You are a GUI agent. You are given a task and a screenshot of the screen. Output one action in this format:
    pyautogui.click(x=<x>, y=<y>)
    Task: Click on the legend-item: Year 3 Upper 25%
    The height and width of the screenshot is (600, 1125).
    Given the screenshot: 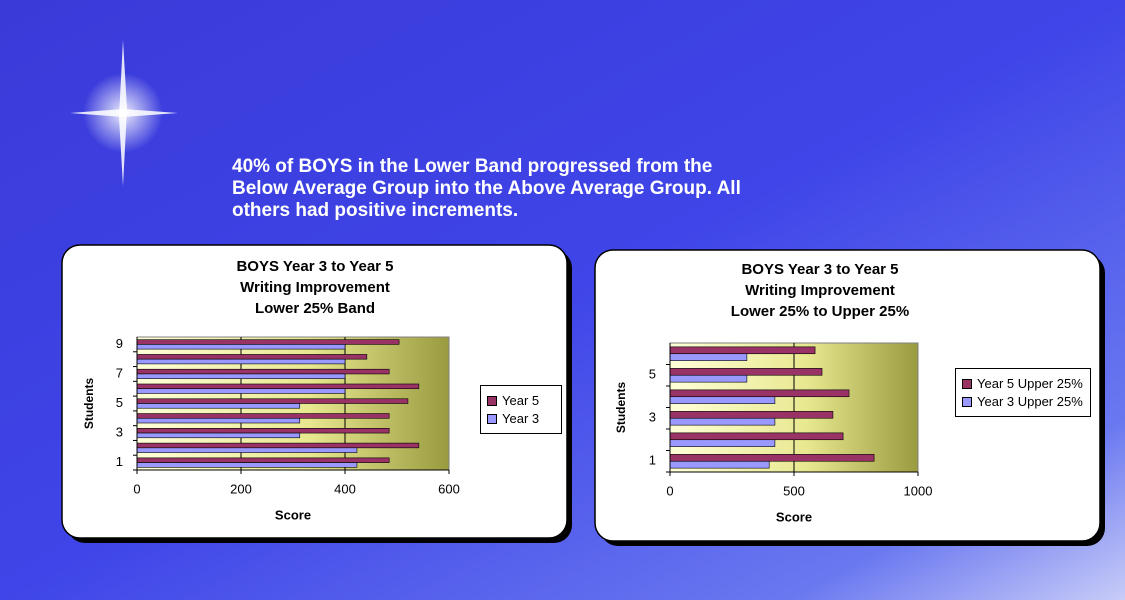 What is the action you would take?
    pyautogui.click(x=1023, y=401)
    